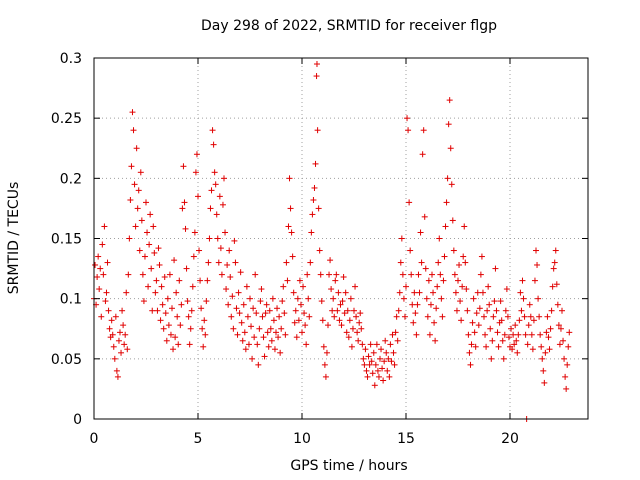 The width and height of the screenshot is (640, 480). Describe the element at coordinates (77, 420) in the screenshot. I see `y-tick-label: 0` at that location.